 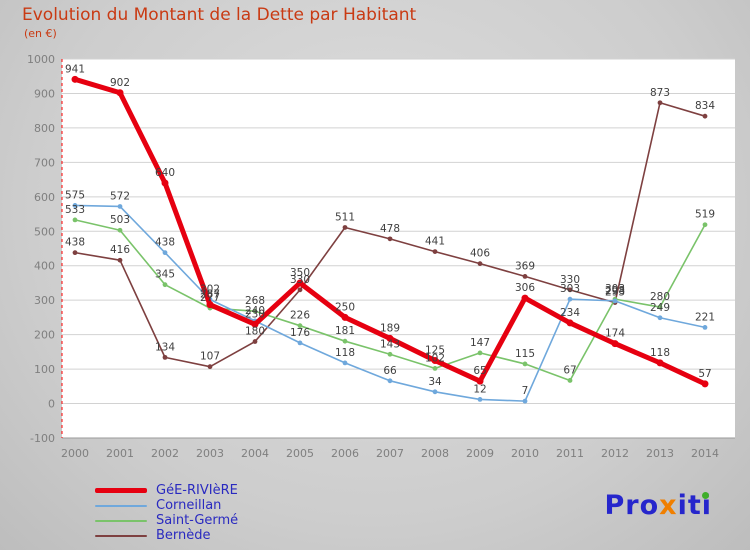 I want to click on y-tick-label: 900, so click(x=44, y=93).